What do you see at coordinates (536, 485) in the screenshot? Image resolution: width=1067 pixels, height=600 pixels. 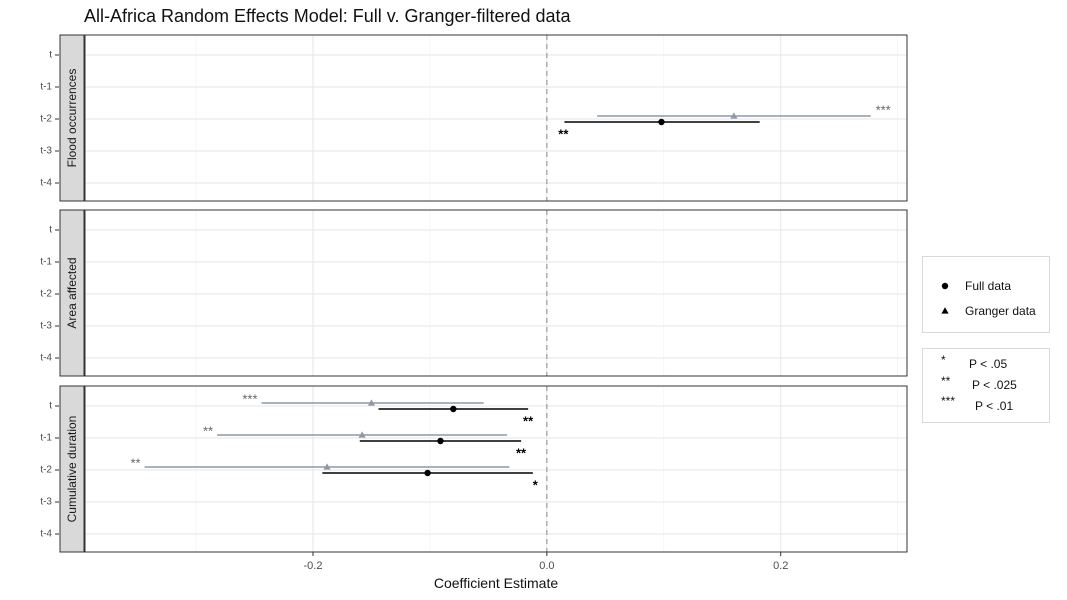 I see `significance-stars: *` at bounding box center [536, 485].